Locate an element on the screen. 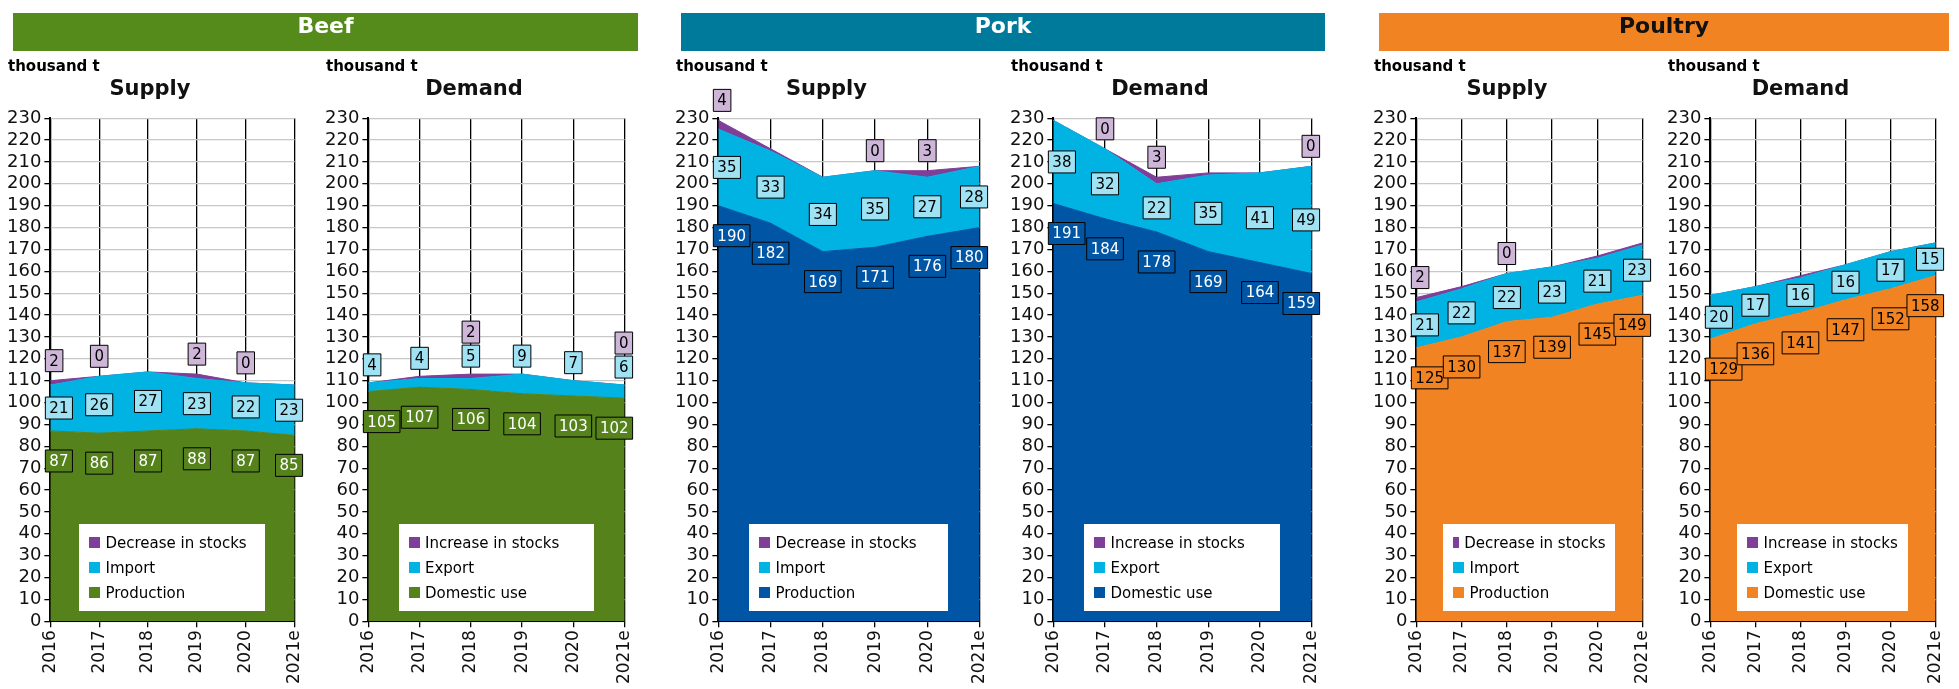 Image resolution: width=1959 pixels, height=689 pixels. y-tick-label: 200 is located at coordinates (342, 182).